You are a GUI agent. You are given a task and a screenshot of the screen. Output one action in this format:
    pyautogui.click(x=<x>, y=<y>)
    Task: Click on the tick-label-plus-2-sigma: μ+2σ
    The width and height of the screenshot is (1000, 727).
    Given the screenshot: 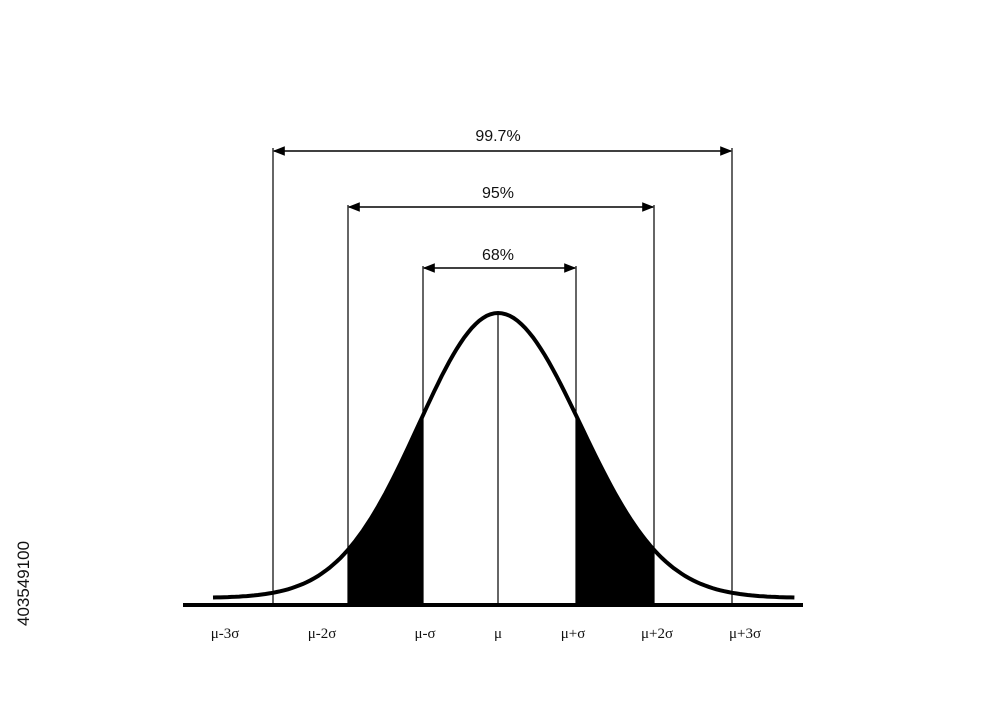 What is the action you would take?
    pyautogui.click(x=657, y=634)
    